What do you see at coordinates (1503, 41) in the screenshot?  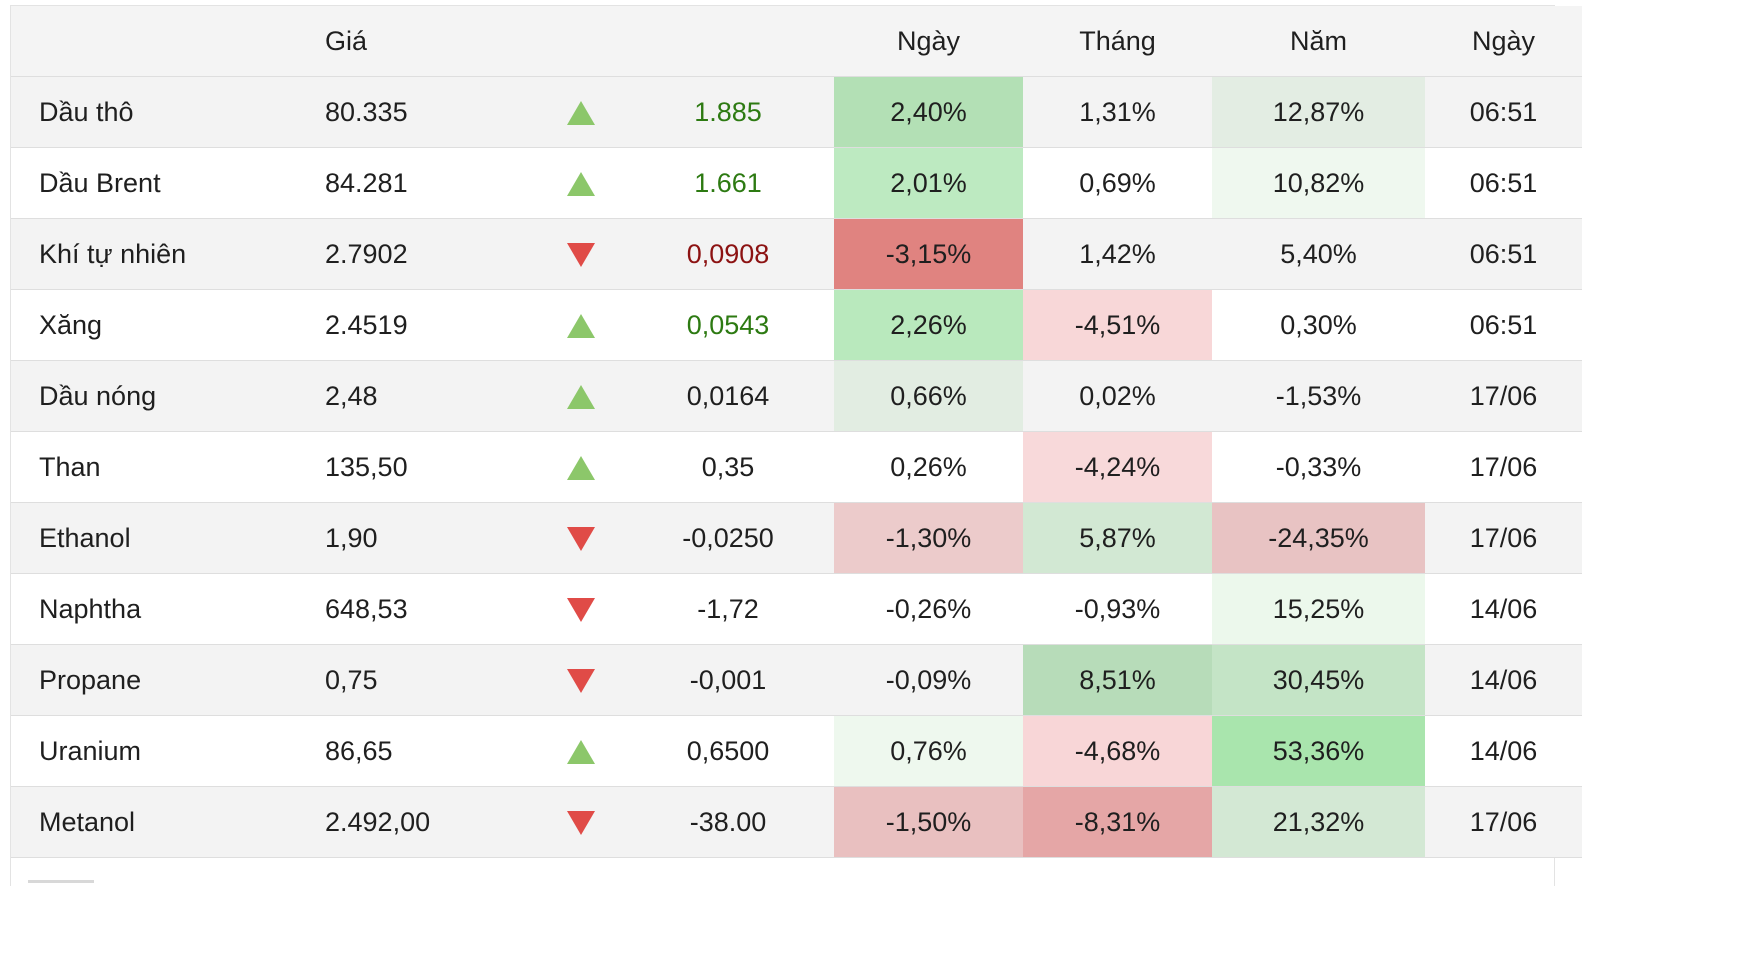 I see `header-date: Ngày` at bounding box center [1503, 41].